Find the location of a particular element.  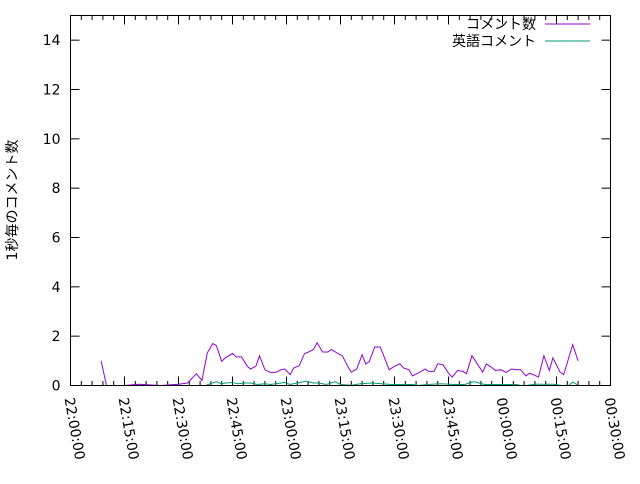

y-tick-labels: 0 2 4 6 8 10 12 14 is located at coordinates (52, 213).